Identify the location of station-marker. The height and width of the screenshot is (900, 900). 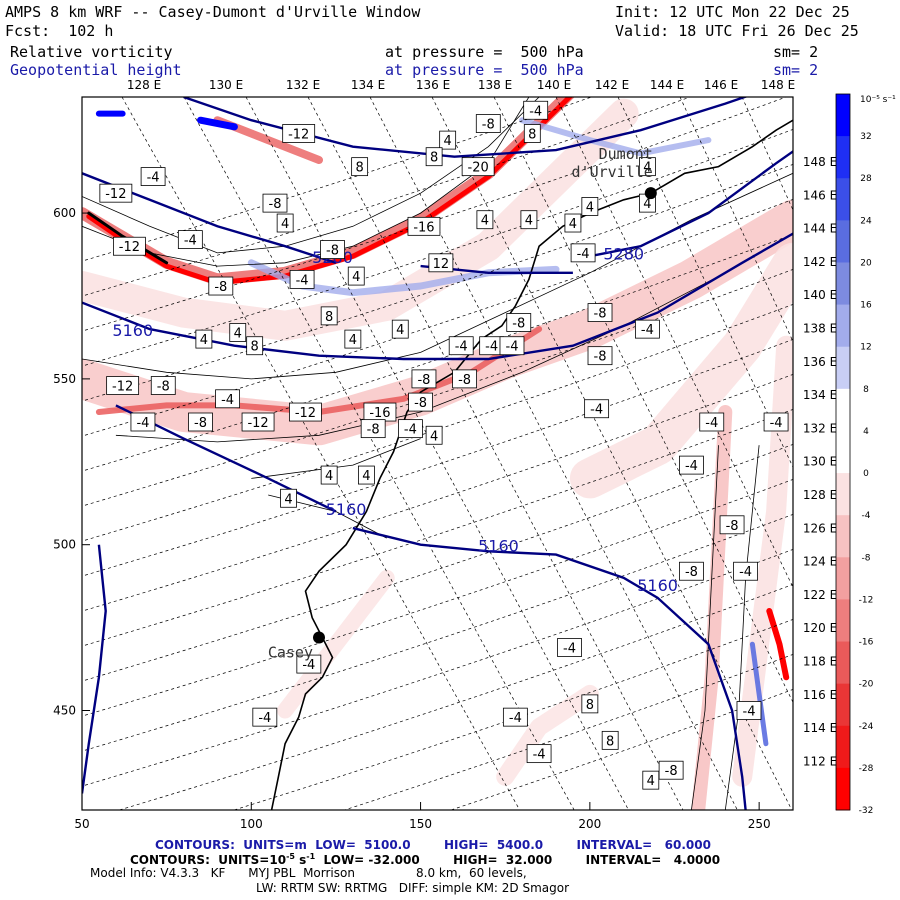
(319, 637).